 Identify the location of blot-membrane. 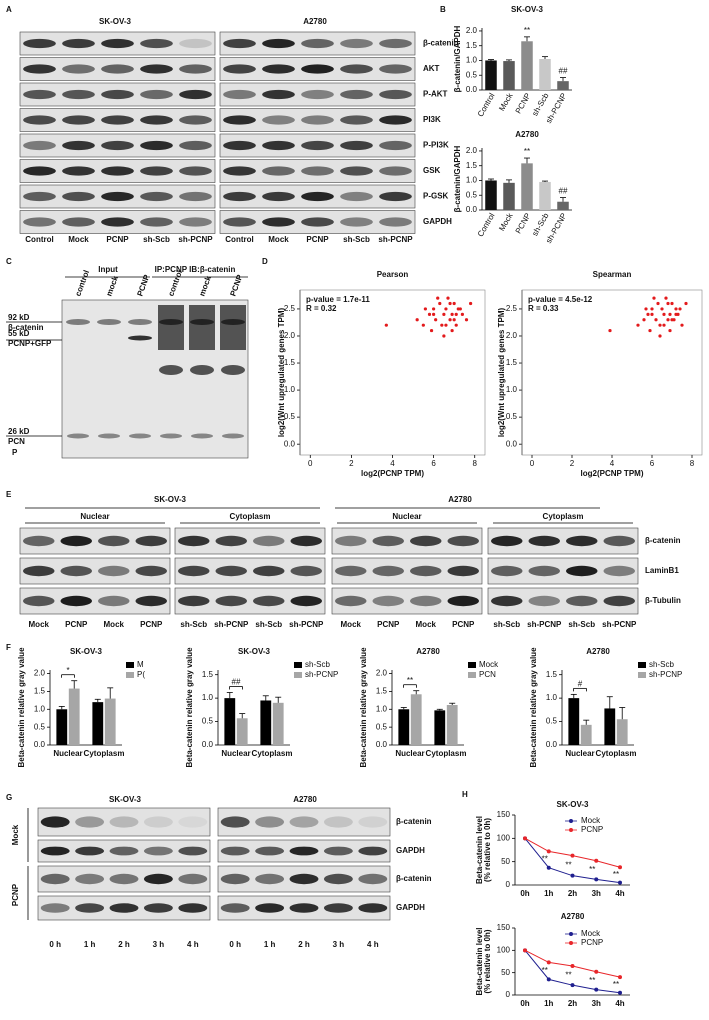
(155, 379).